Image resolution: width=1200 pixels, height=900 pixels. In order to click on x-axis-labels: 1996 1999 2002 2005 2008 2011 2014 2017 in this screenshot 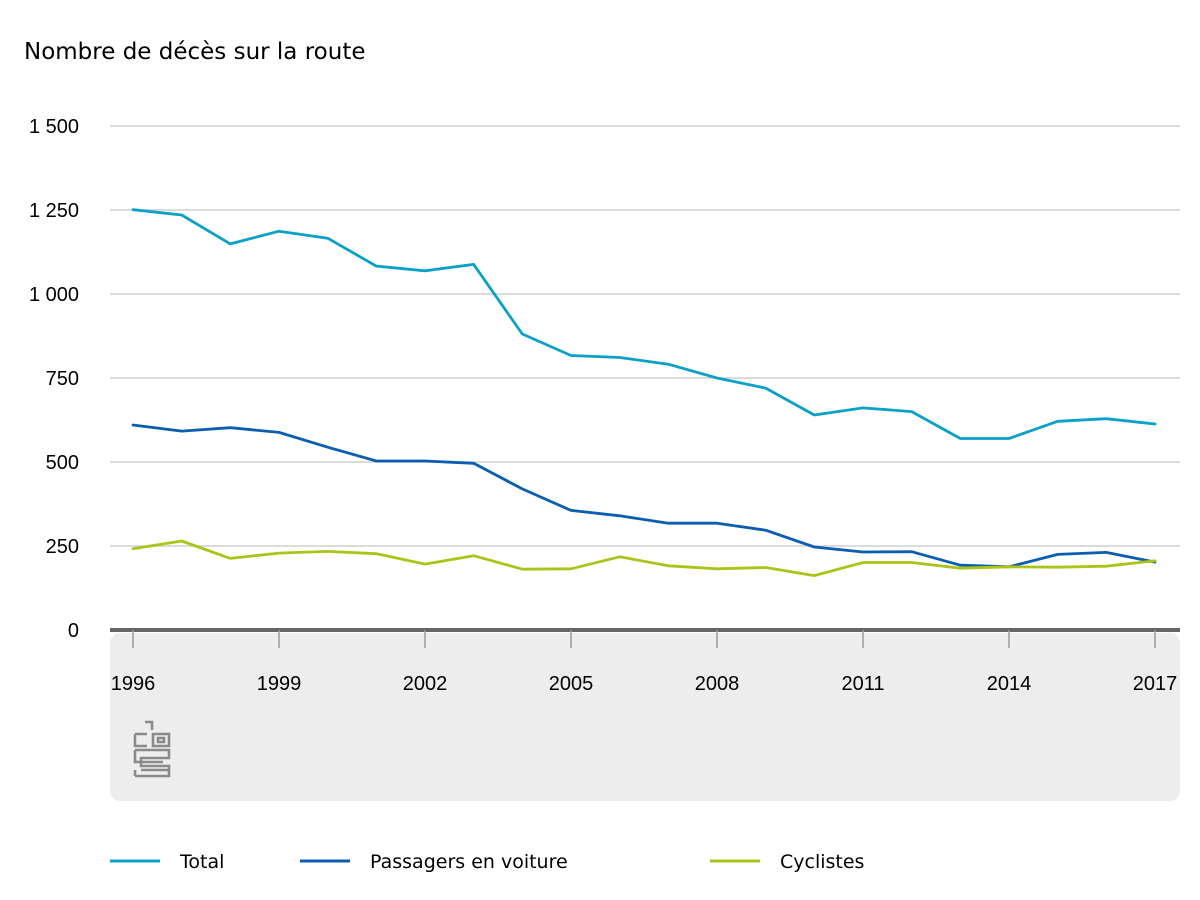, I will do `click(644, 684)`.